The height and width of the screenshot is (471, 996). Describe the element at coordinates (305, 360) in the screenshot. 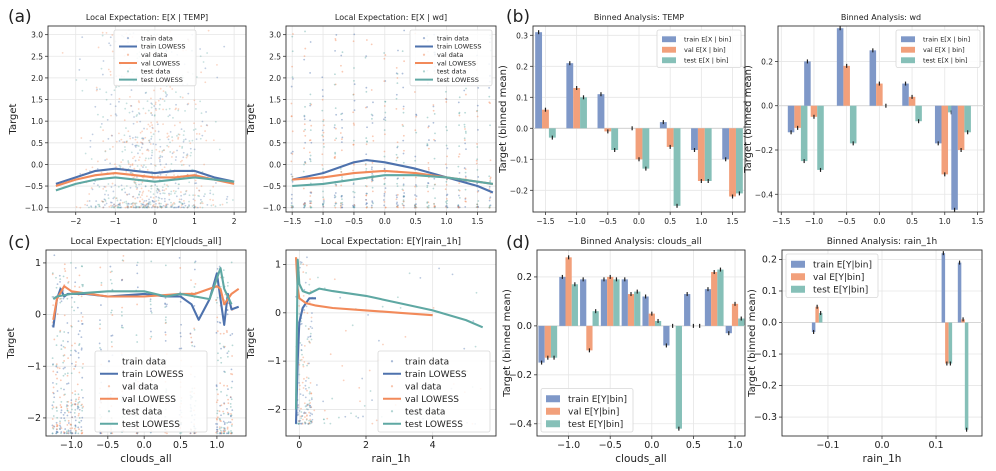

I see `train-lowess-line` at that location.